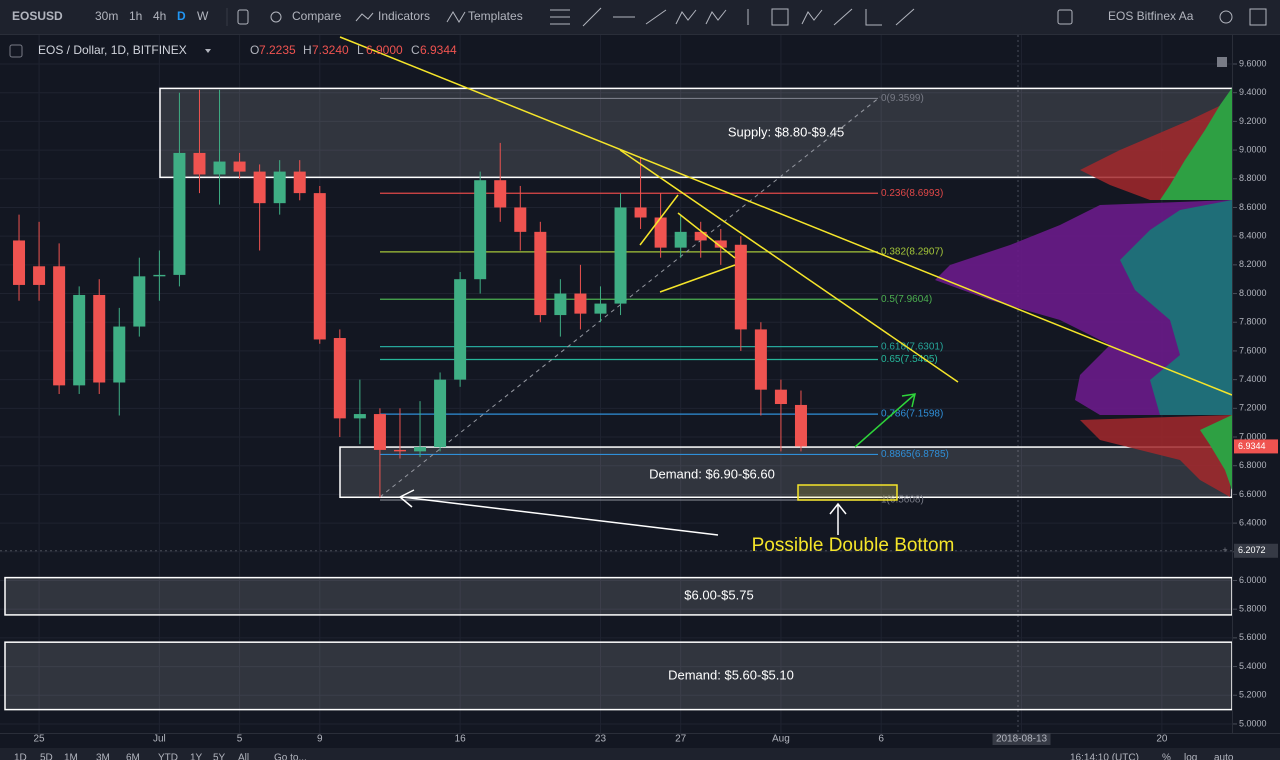  What do you see at coordinates (203, 16) in the screenshot?
I see `interval-button: W` at bounding box center [203, 16].